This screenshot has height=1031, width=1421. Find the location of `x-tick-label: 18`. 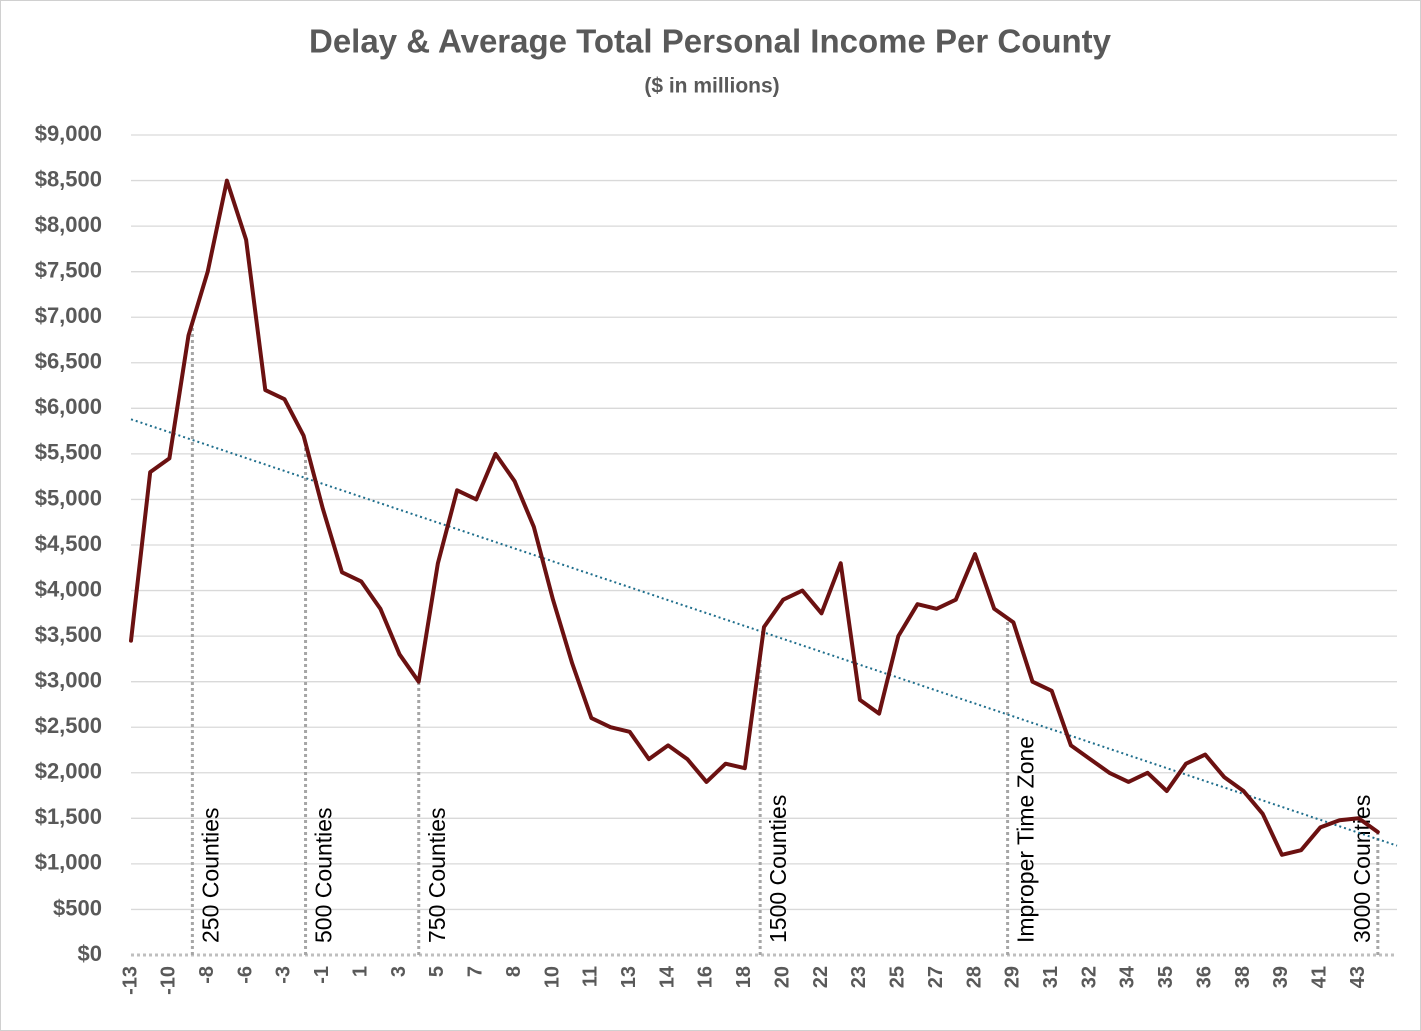

x-tick-label: 18 is located at coordinates (744, 977).